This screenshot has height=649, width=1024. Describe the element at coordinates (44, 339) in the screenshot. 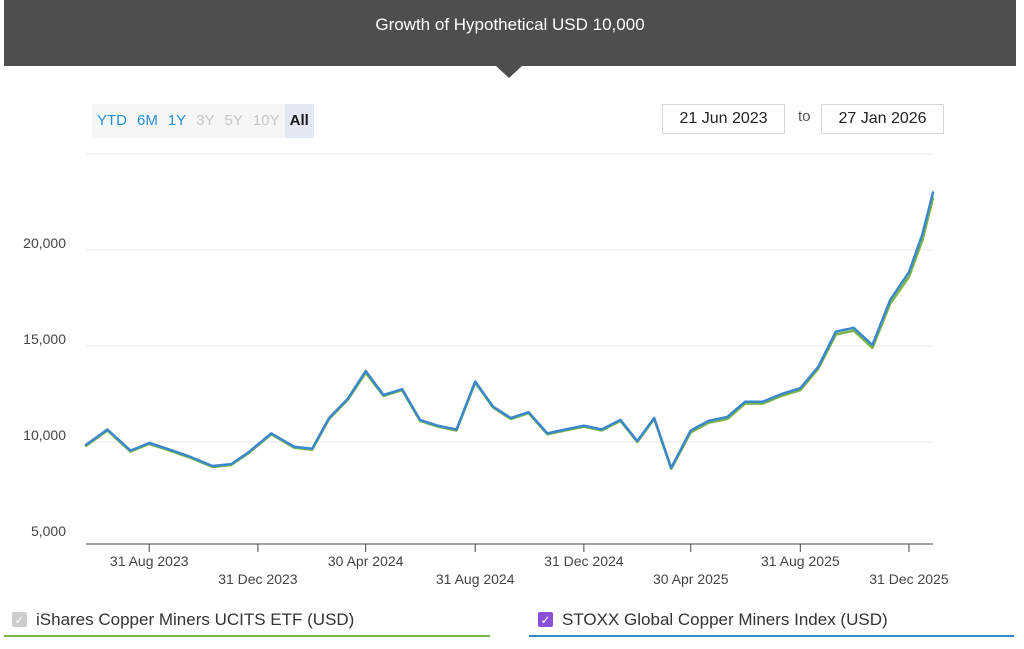

I see `y-tick-label: 15,000` at that location.